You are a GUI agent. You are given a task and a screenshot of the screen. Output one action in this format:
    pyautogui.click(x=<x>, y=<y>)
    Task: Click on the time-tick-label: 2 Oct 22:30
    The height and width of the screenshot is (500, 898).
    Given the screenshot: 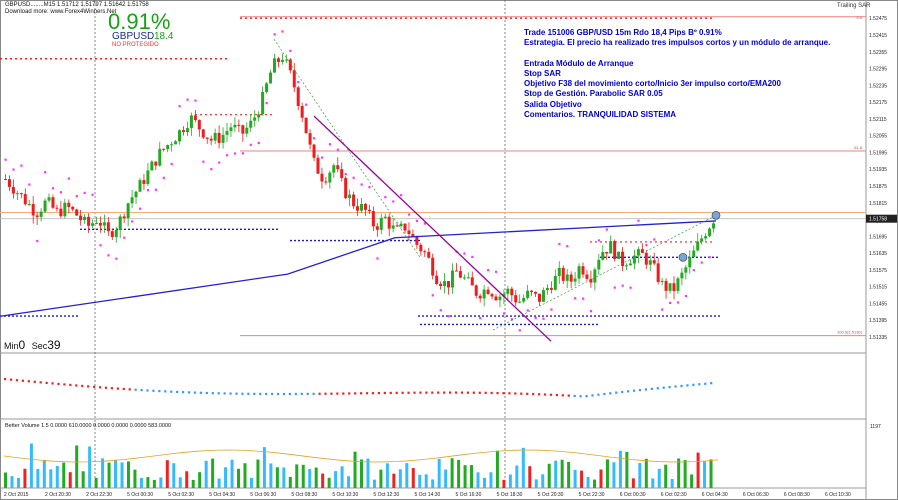 What is the action you would take?
    pyautogui.click(x=99, y=495)
    